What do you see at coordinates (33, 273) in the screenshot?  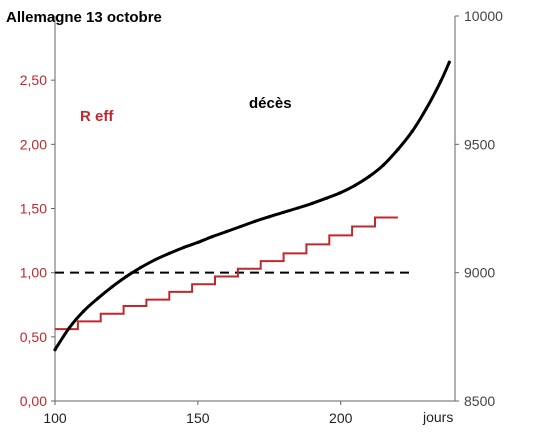 I see `left-tick-label: 1,00` at bounding box center [33, 273].